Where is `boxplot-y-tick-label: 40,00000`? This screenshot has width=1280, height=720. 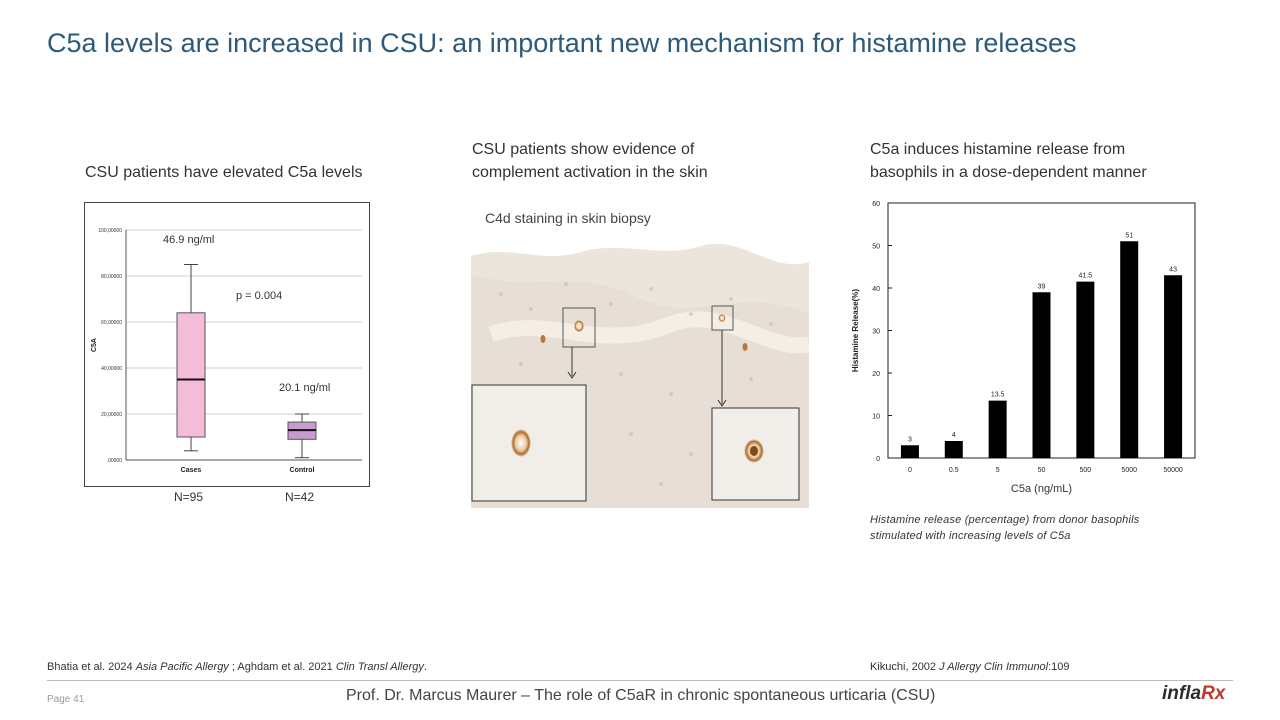
boxplot-y-tick-label: 40,00000 is located at coordinates (111, 369).